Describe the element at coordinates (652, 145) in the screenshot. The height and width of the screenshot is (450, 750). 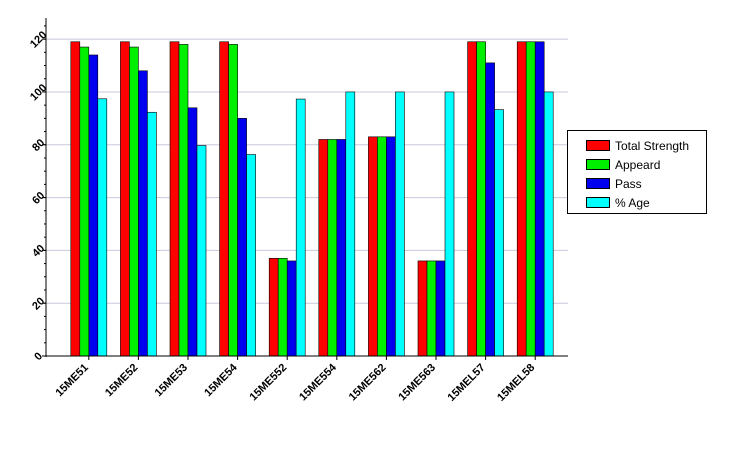
I see `legend-label: Total Strength` at that location.